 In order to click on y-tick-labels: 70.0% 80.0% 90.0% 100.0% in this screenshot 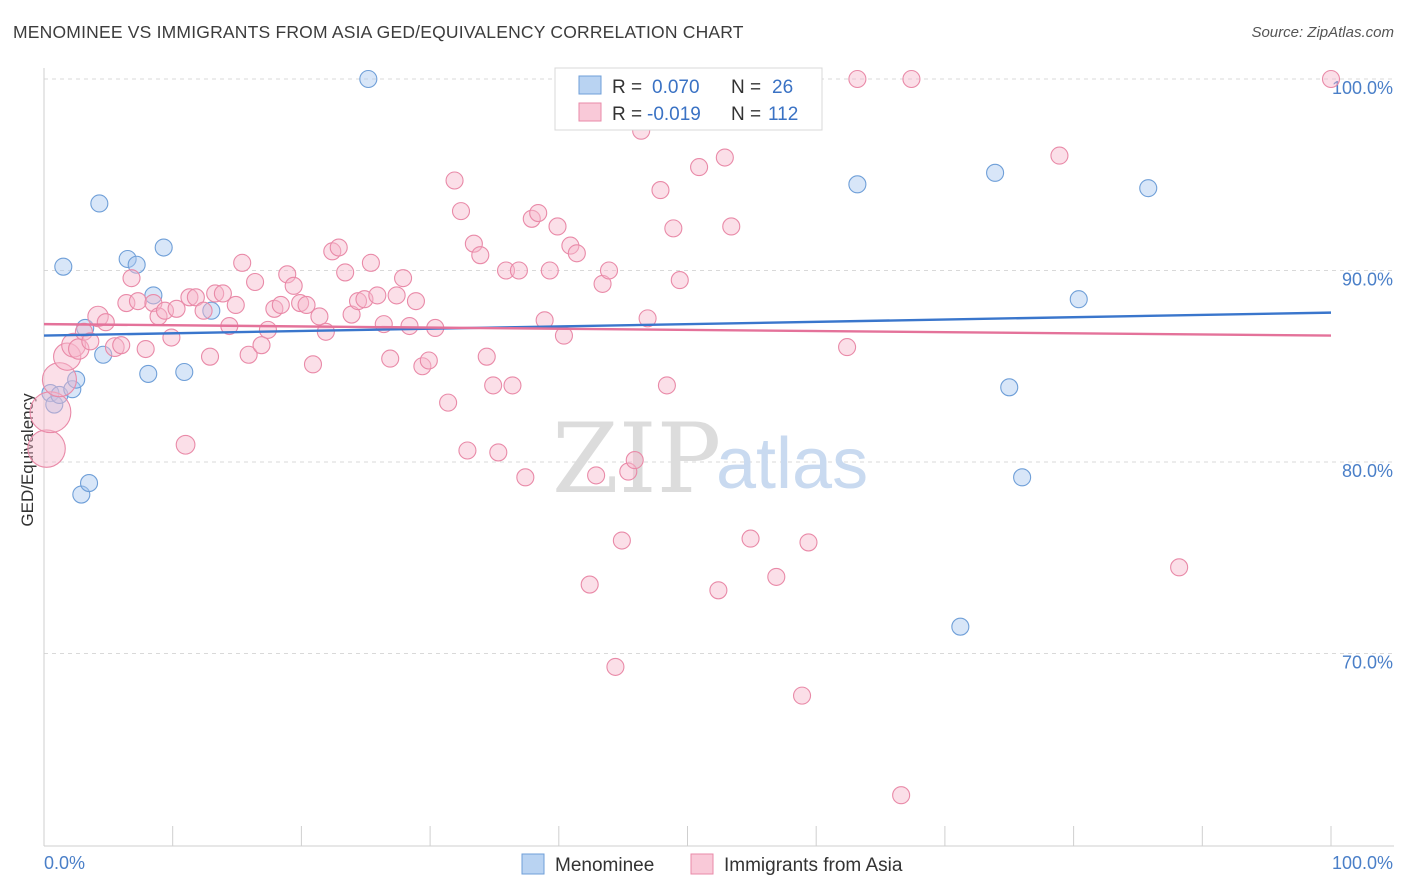, I will do `click(1362, 375)`.